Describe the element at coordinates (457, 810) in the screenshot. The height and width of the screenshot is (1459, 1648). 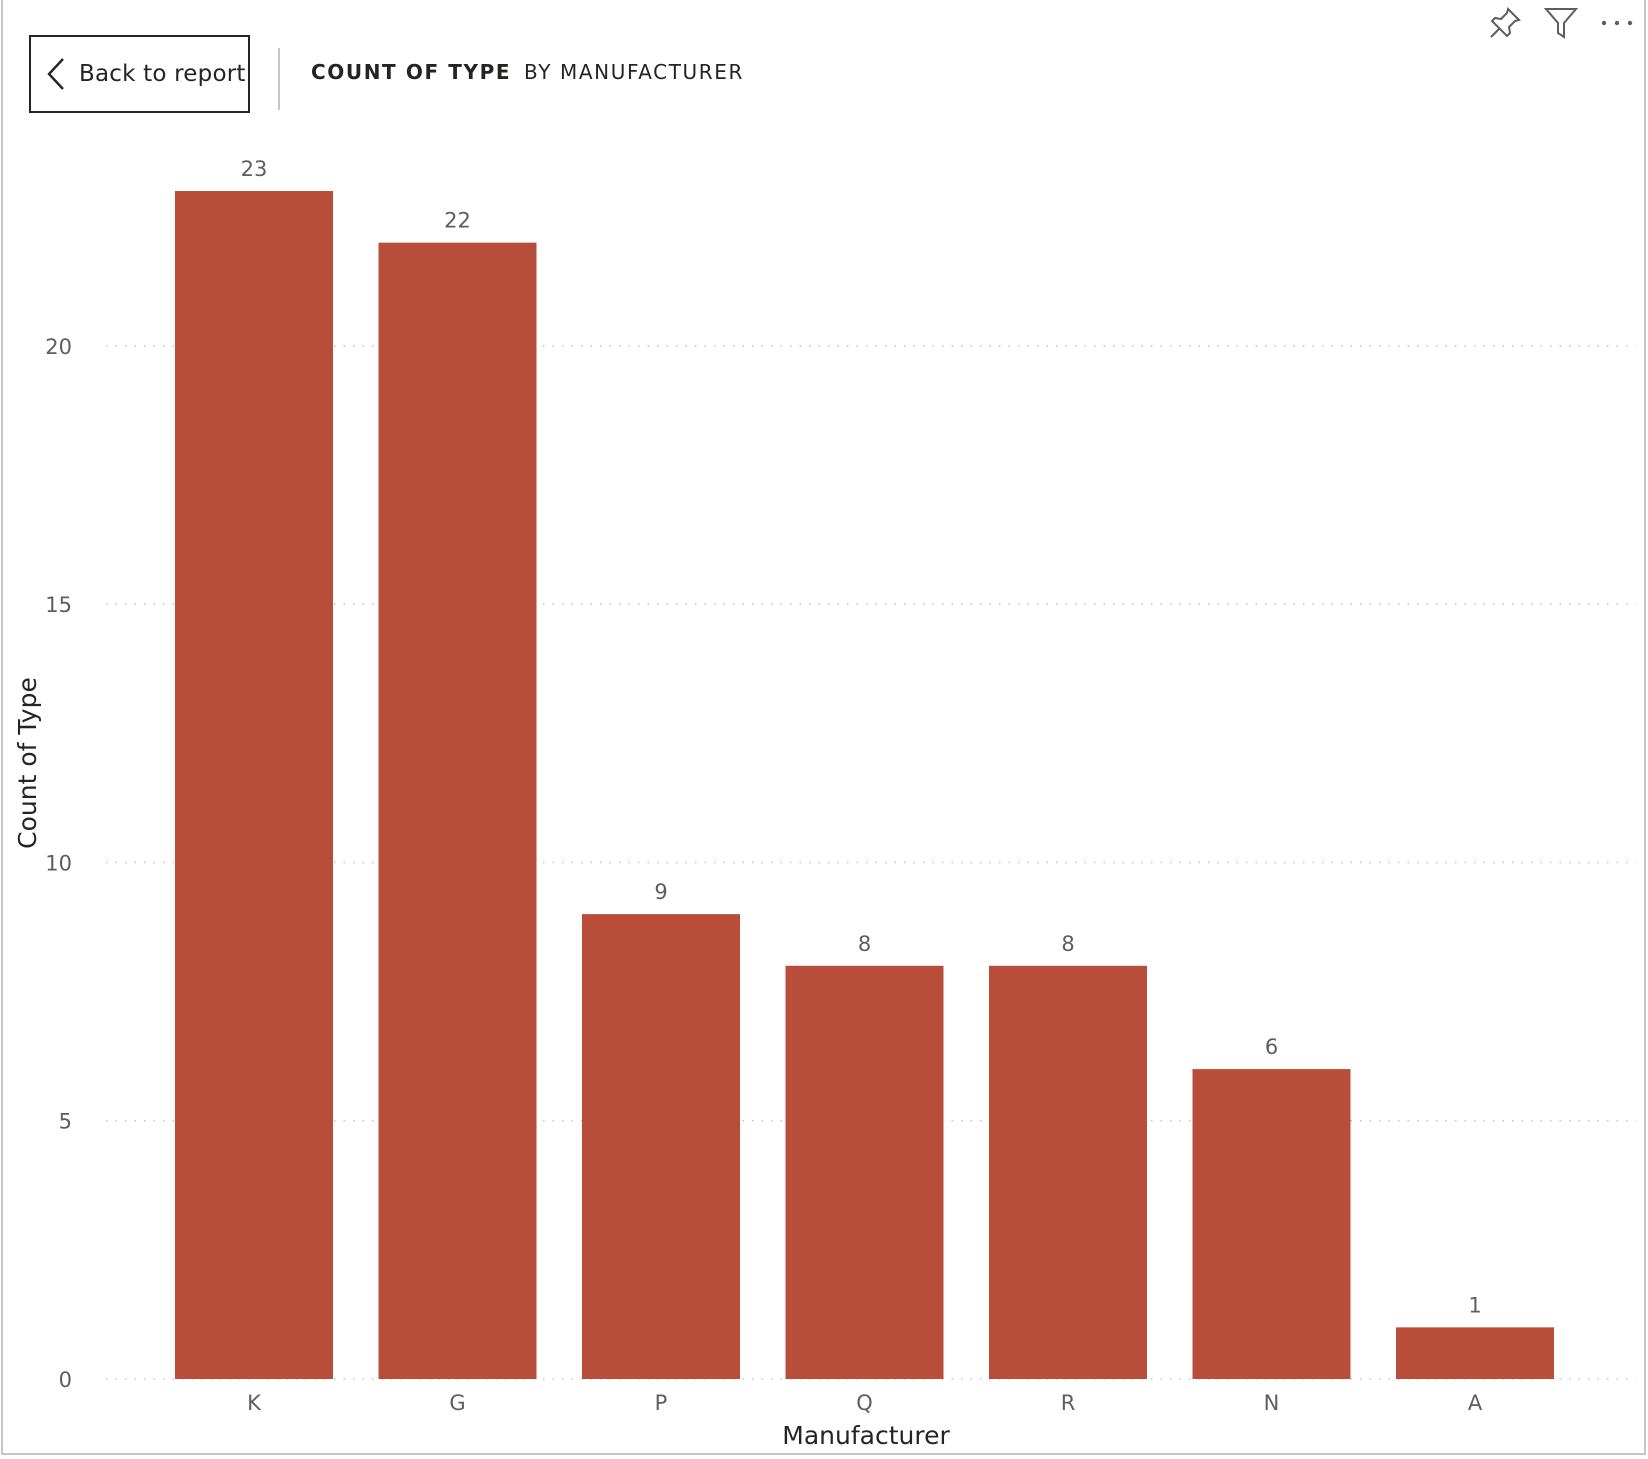
I see `bar-G` at that location.